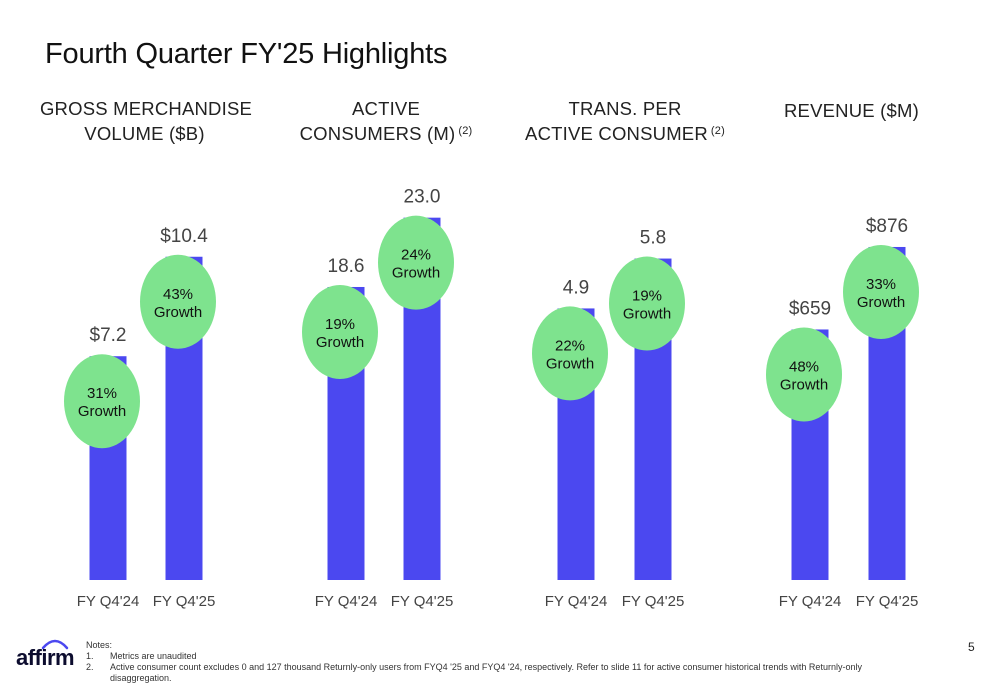 The width and height of the screenshot is (1000, 685). Describe the element at coordinates (616, 133) in the screenshot. I see `panel-title-text: ACTIVE CONSUMER` at that location.